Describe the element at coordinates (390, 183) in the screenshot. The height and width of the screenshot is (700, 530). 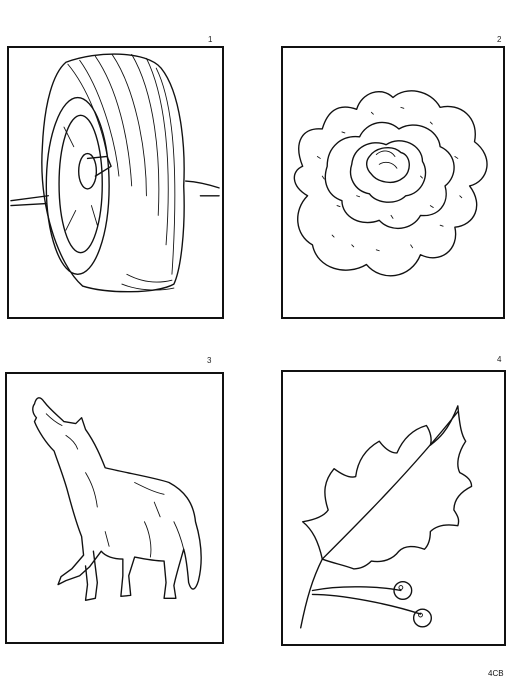
I see `rose-icon` at that location.